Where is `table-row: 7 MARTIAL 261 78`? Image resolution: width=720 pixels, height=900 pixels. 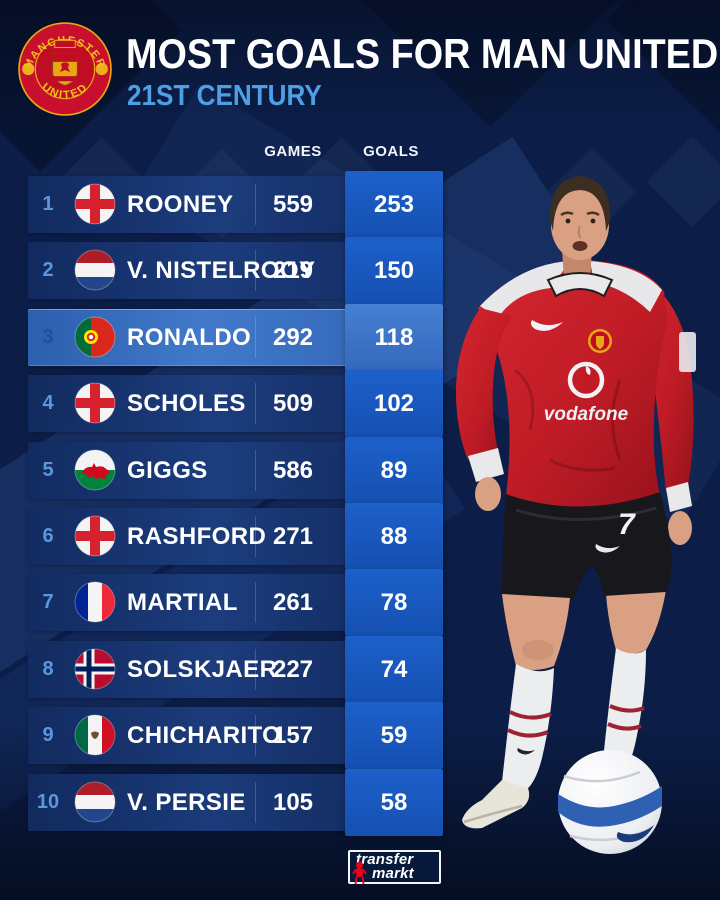 table-row: 7 MARTIAL 261 78 is located at coordinates (235, 602).